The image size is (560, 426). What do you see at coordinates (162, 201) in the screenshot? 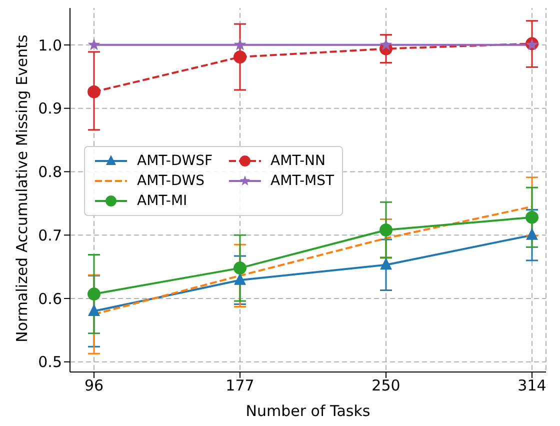
I see `legend-label: AMT-MI` at bounding box center [162, 201].